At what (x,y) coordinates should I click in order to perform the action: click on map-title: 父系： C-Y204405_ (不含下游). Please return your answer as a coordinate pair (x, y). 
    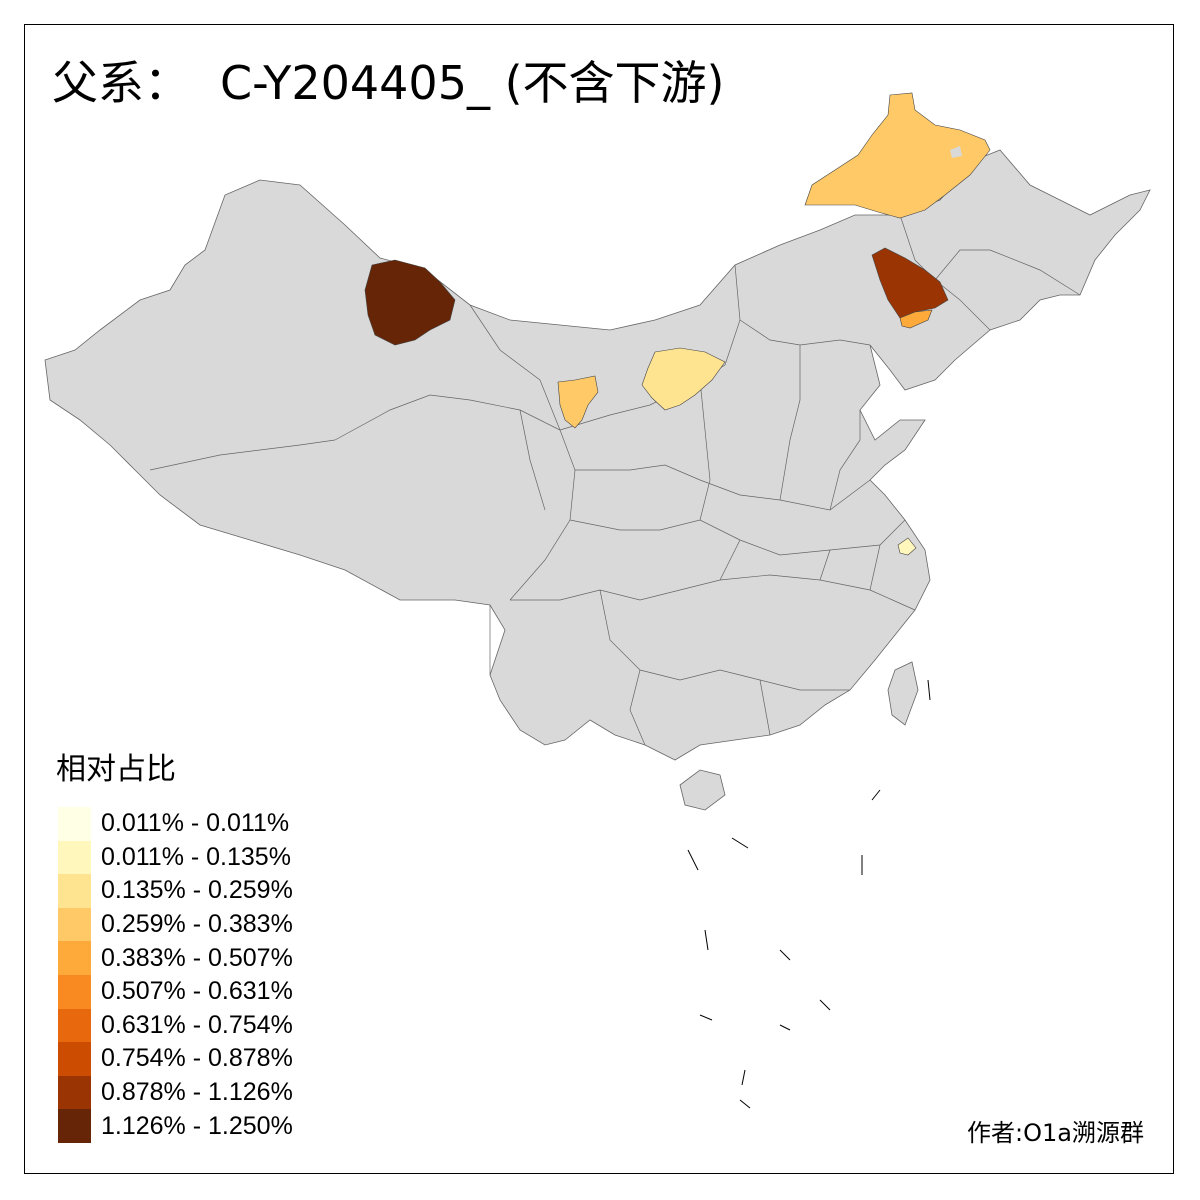
    Looking at the image, I should click on (388, 83).